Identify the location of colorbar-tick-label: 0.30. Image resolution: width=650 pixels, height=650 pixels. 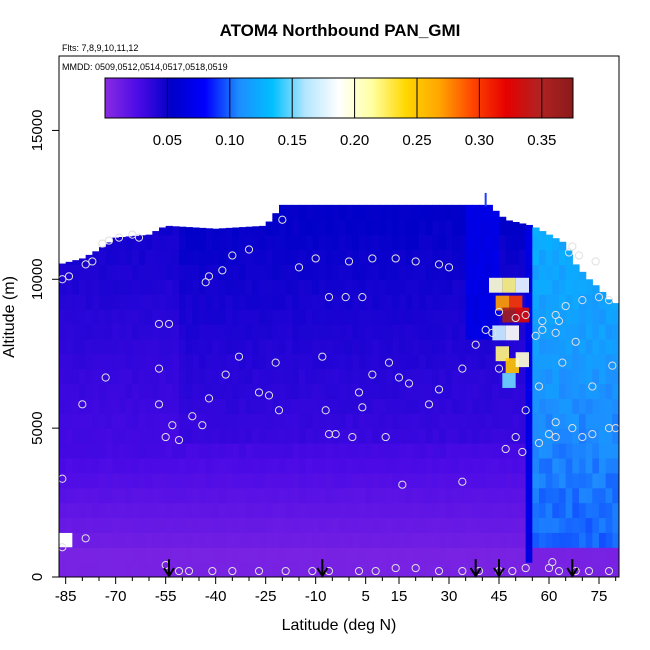
(479, 140).